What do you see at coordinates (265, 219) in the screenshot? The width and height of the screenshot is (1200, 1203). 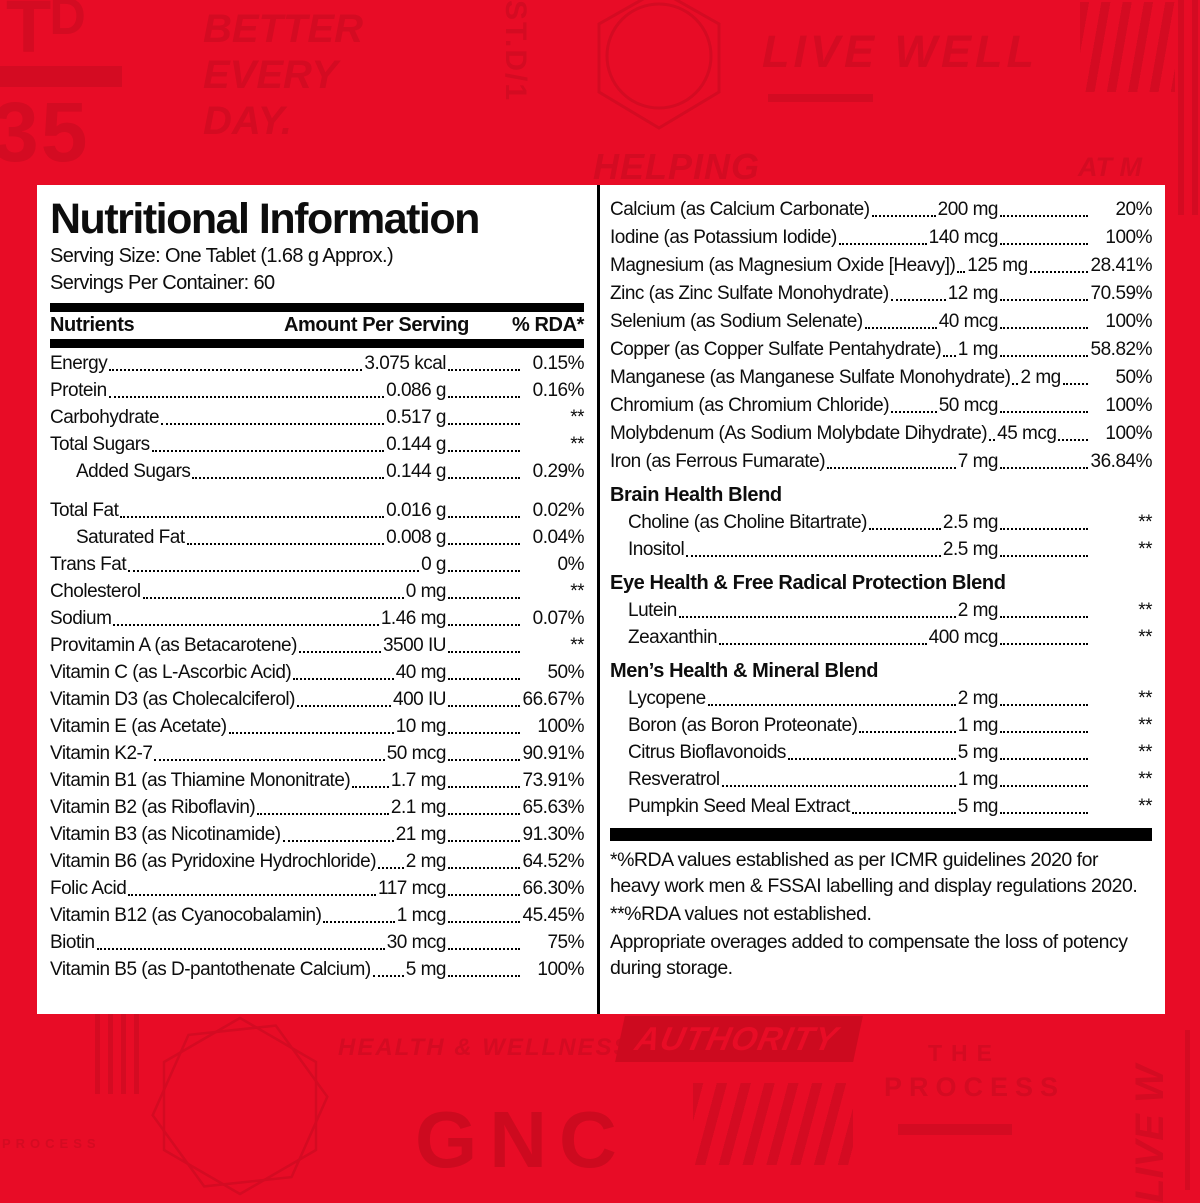 I see `panel-title: Nutritional Information` at bounding box center [265, 219].